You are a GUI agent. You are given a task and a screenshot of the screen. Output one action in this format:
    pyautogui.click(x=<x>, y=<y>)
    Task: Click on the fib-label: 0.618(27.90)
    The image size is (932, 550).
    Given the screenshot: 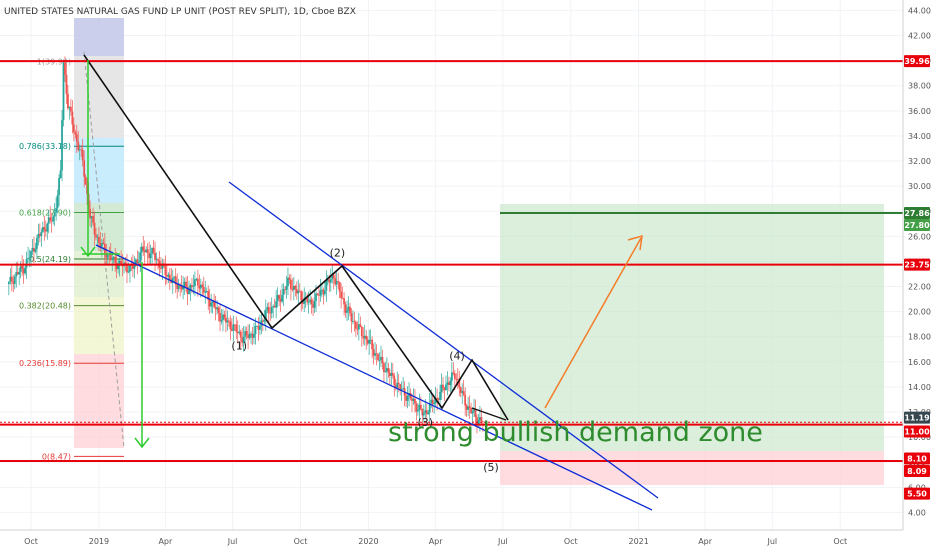 What is the action you would take?
    pyautogui.click(x=45, y=212)
    